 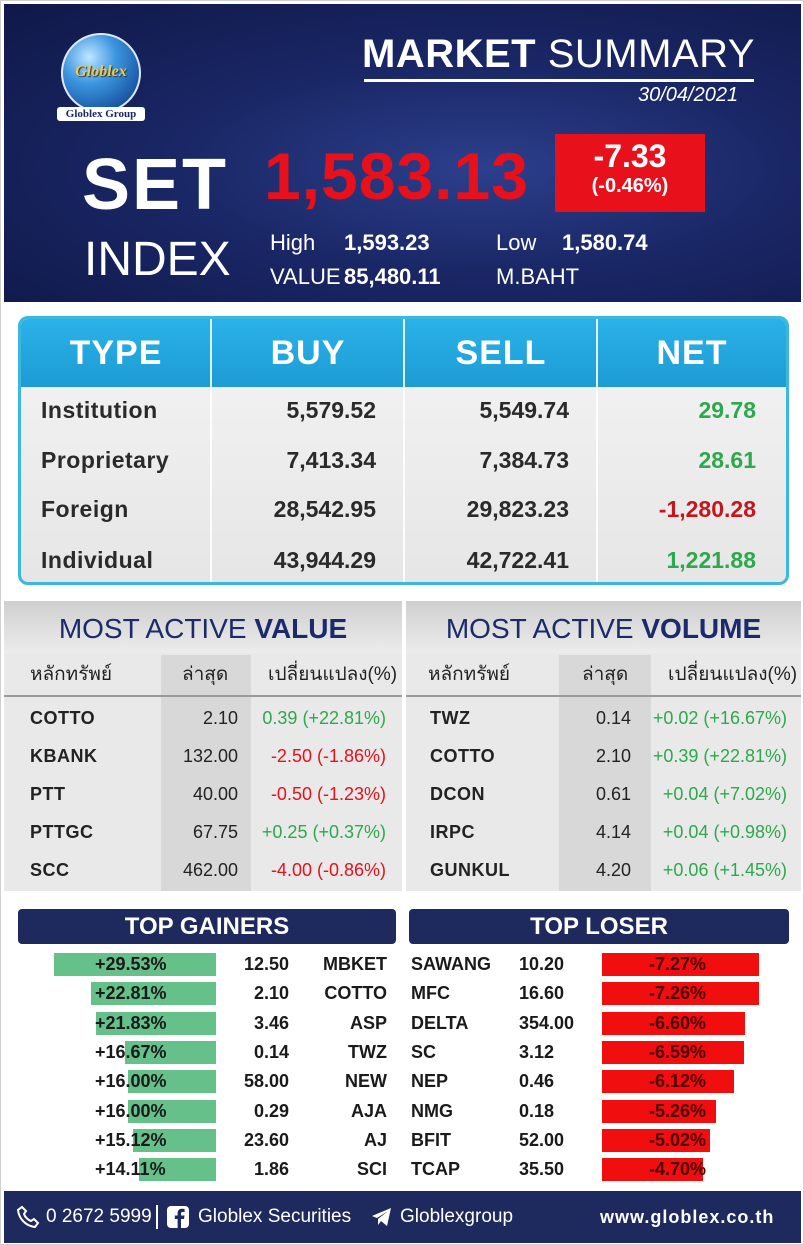 I want to click on telegram-link: Globlexgroup, so click(x=457, y=1216).